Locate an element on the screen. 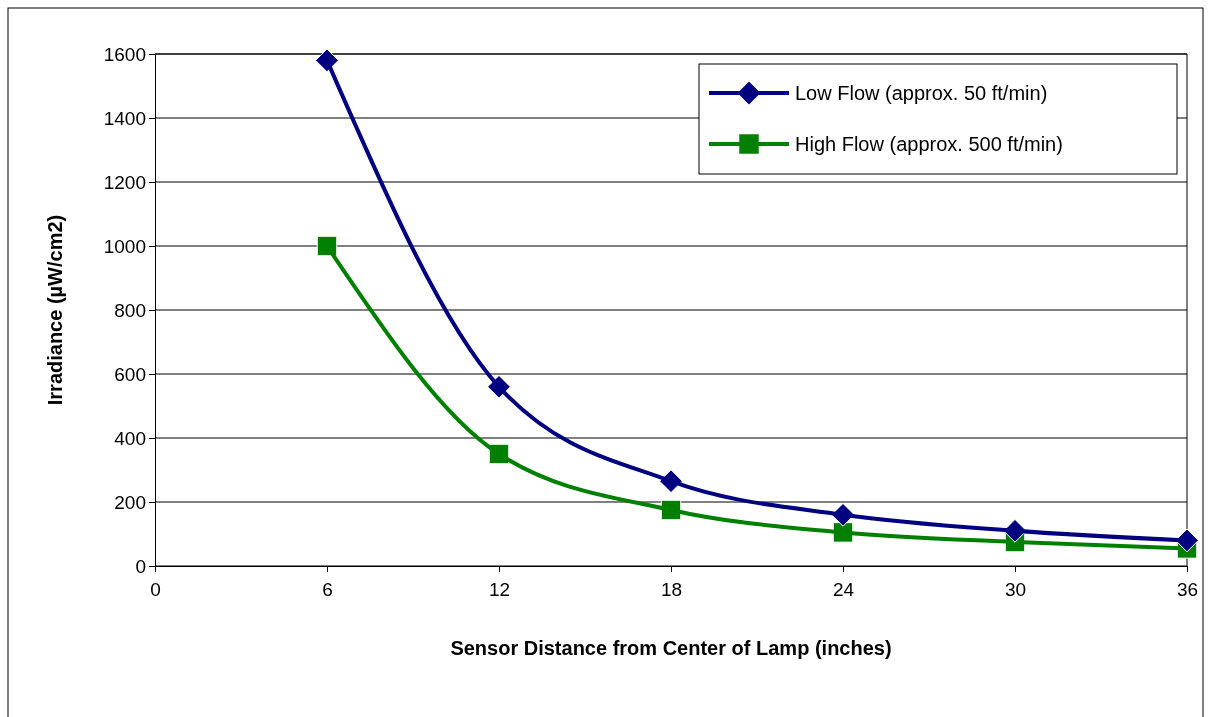 This screenshot has width=1211, height=717. y-tick-label: 800 is located at coordinates (130, 310).